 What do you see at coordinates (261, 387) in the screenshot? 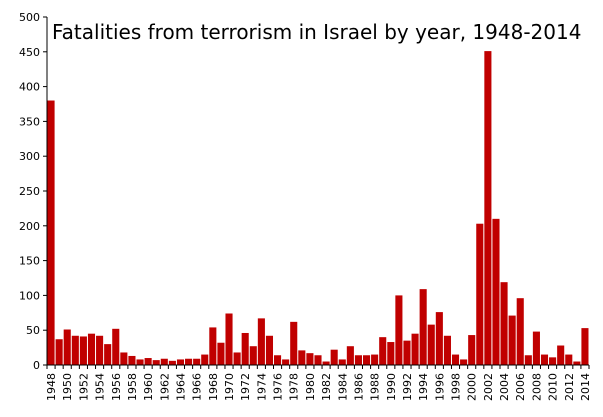
I see `x-tick-label: 1974` at bounding box center [261, 387].